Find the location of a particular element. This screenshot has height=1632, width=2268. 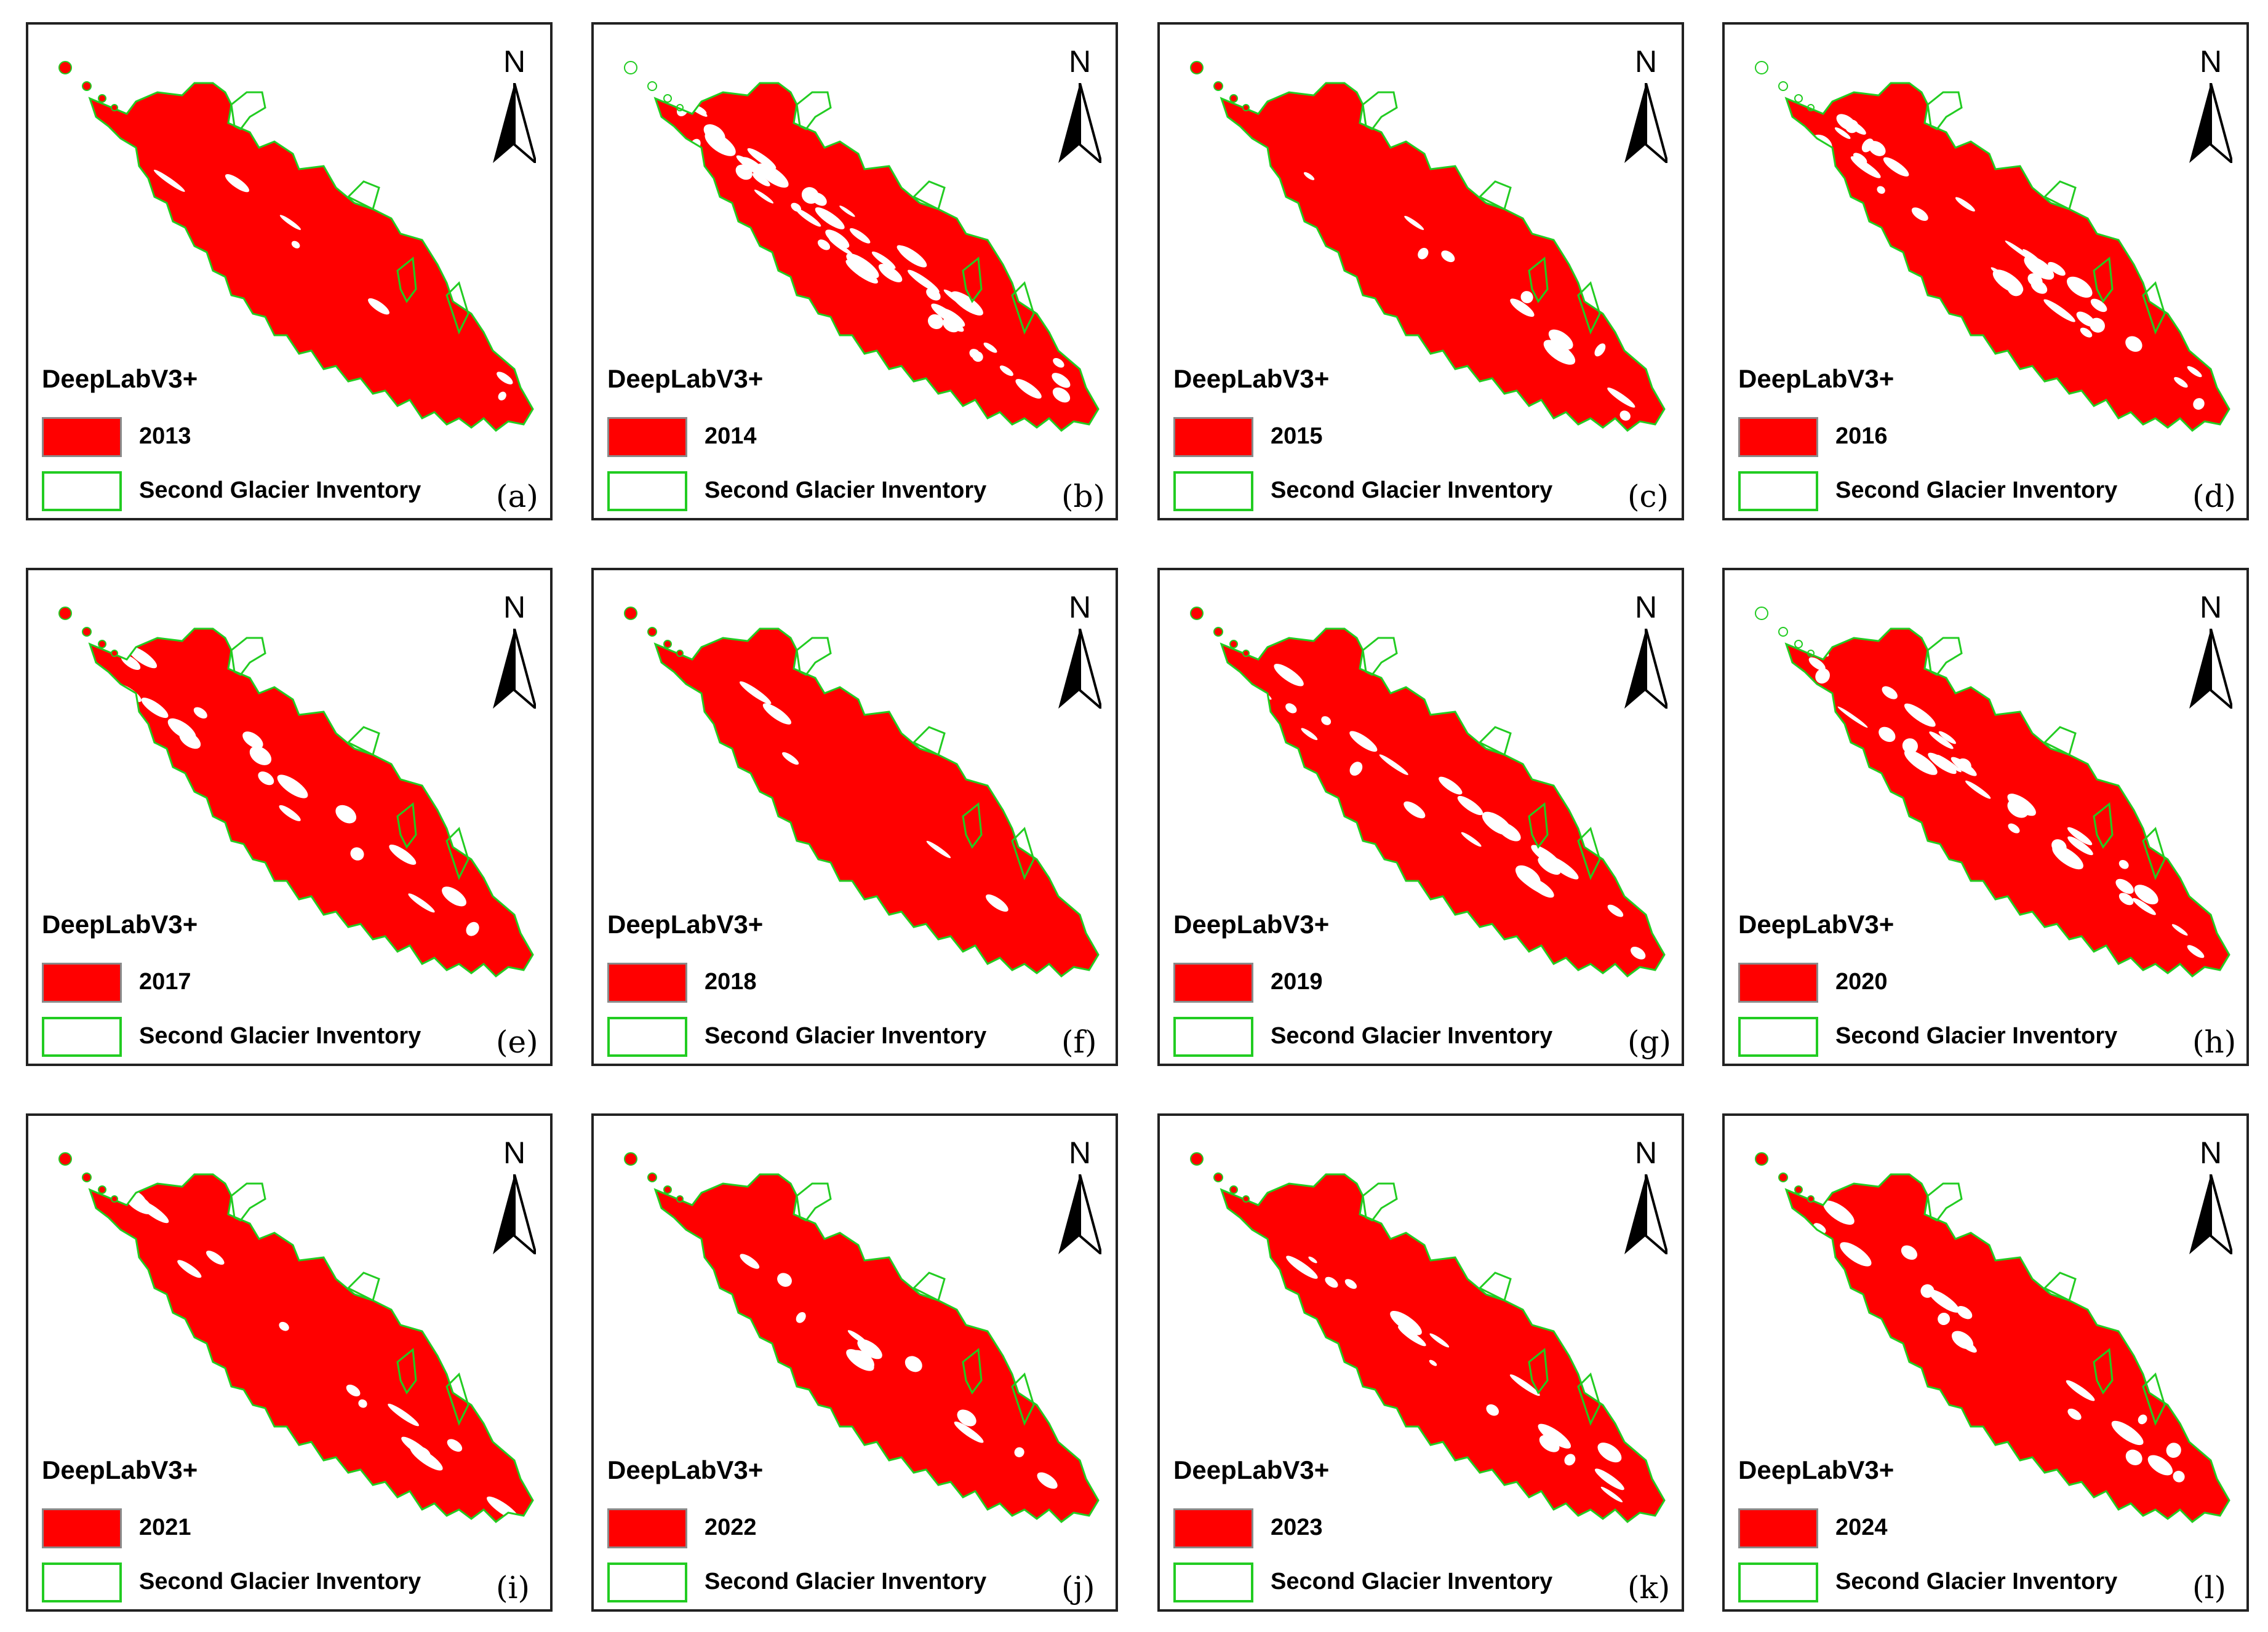

legend-year-label: 2016 is located at coordinates (1861, 436).